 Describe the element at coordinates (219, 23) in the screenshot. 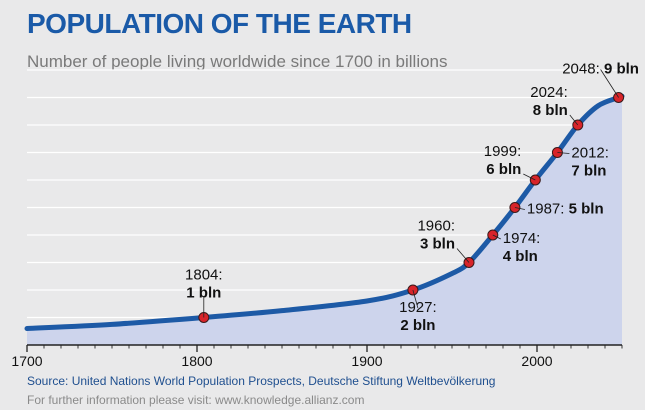

I see `chart-title: POPULATION OF THE EARTH` at that location.